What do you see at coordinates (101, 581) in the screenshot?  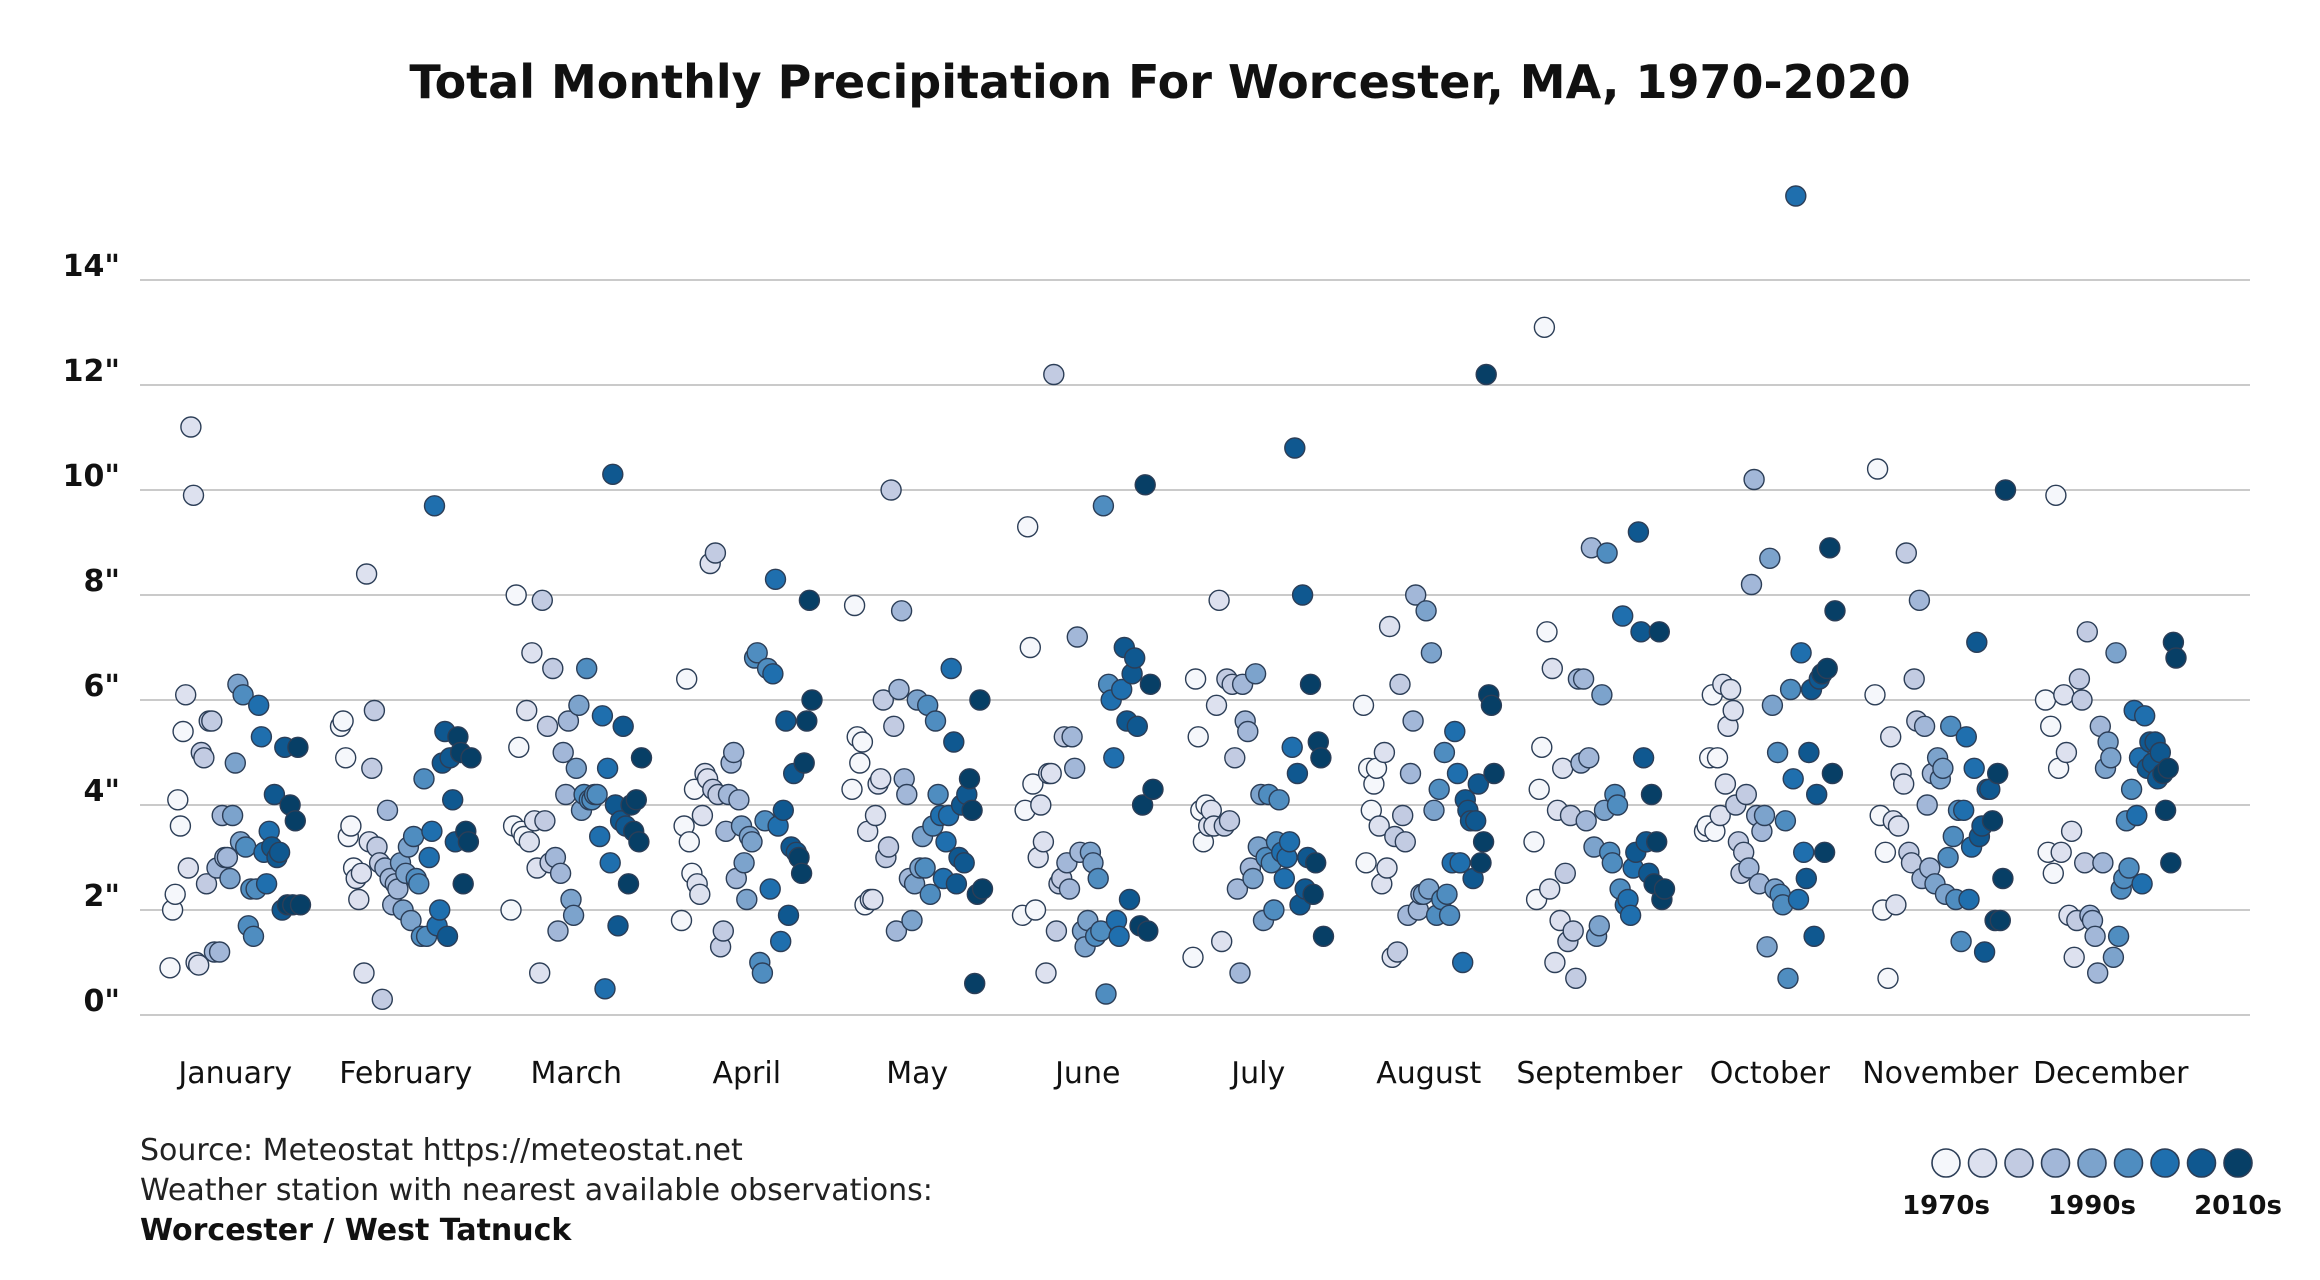 I see `y-tick-label: 8"` at bounding box center [101, 581].